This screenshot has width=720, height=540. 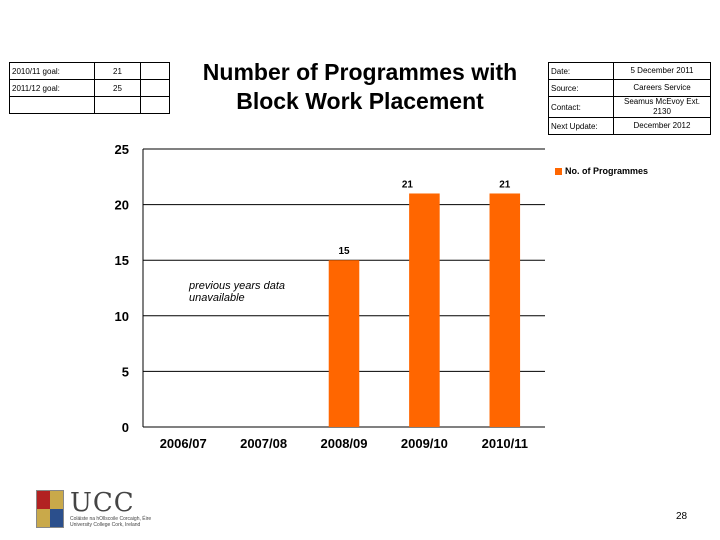 What do you see at coordinates (122, 316) in the screenshot?
I see `y-tick-label: 10` at bounding box center [122, 316].